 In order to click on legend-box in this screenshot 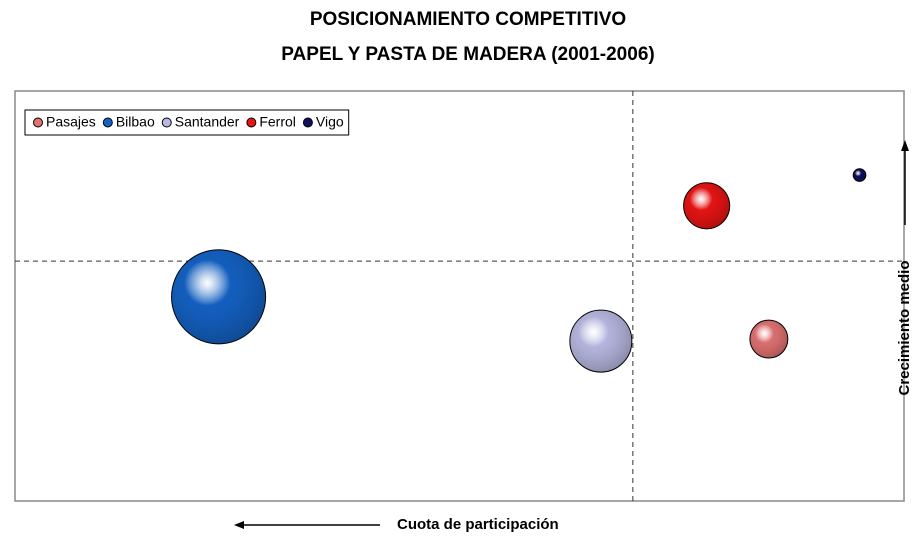, I will do `click(187, 122)`.